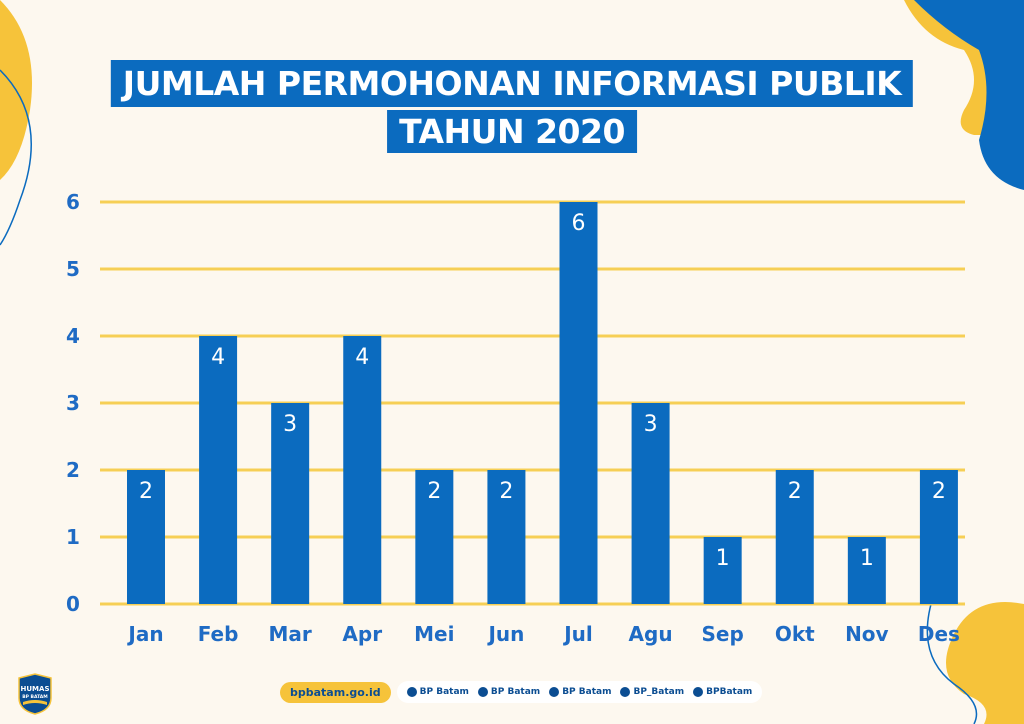  I want to click on y-tick-label: 2, so click(73, 470).